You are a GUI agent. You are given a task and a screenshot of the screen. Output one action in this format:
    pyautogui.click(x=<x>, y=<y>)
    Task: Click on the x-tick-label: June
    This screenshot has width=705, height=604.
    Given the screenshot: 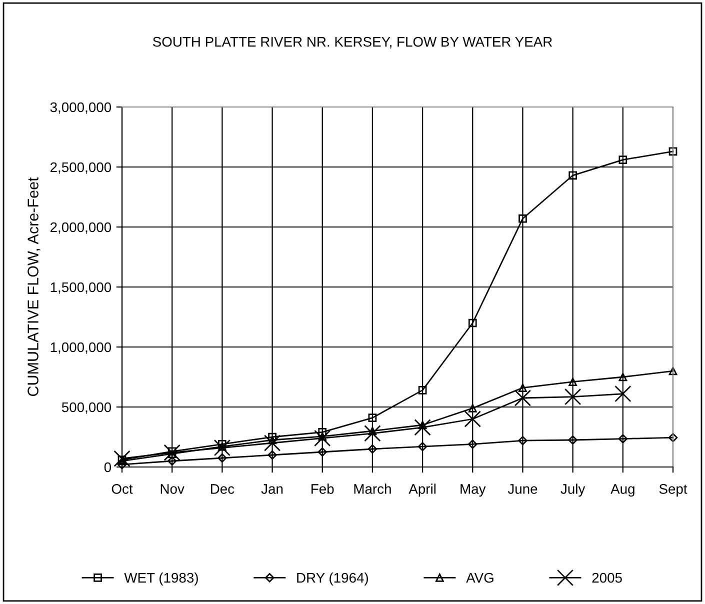 What is the action you would take?
    pyautogui.click(x=523, y=489)
    